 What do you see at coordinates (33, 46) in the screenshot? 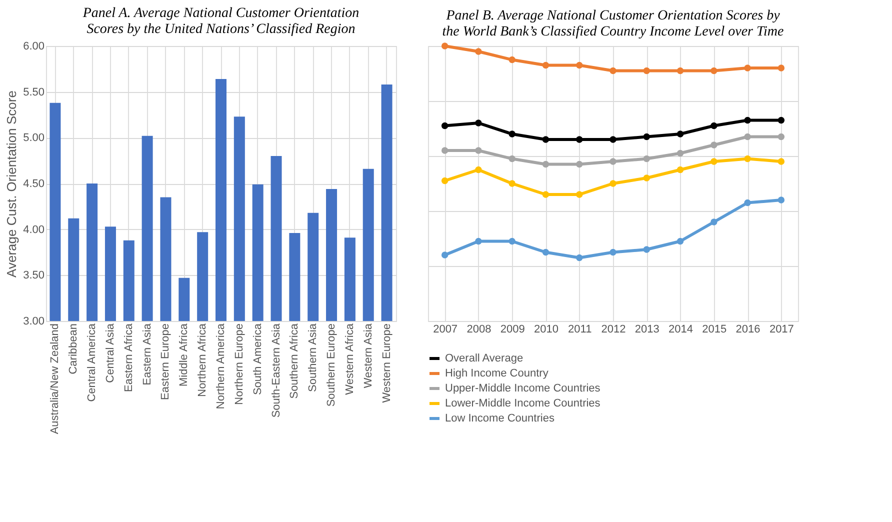
I see `y-tick-label: 6.00` at bounding box center [33, 46].